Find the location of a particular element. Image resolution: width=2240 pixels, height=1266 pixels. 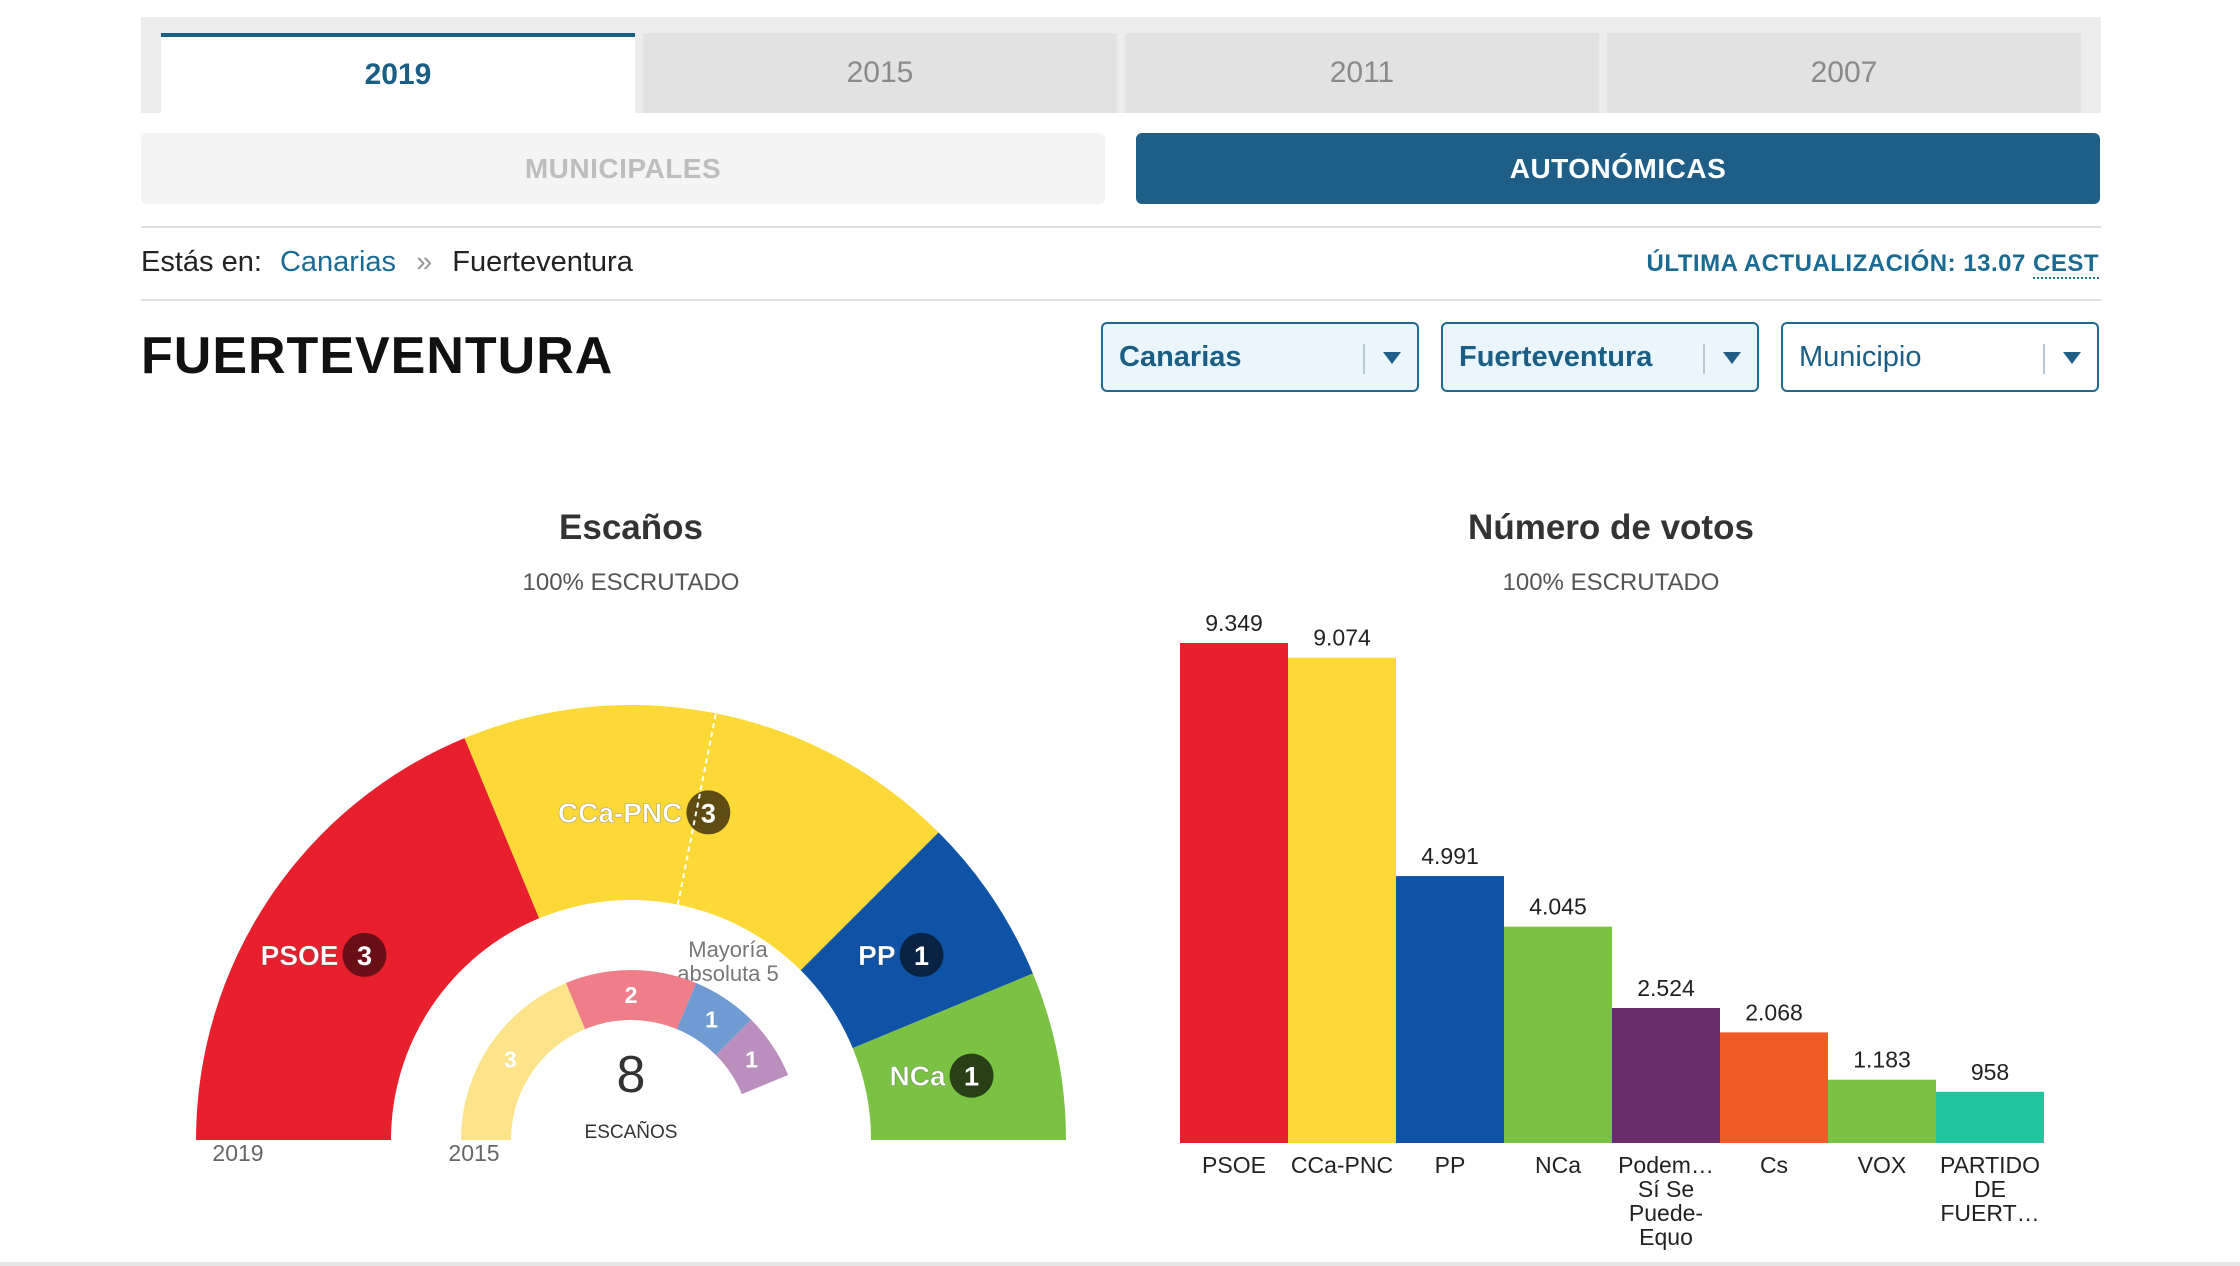

seat-count-2015: 3 is located at coordinates (510, 1059).